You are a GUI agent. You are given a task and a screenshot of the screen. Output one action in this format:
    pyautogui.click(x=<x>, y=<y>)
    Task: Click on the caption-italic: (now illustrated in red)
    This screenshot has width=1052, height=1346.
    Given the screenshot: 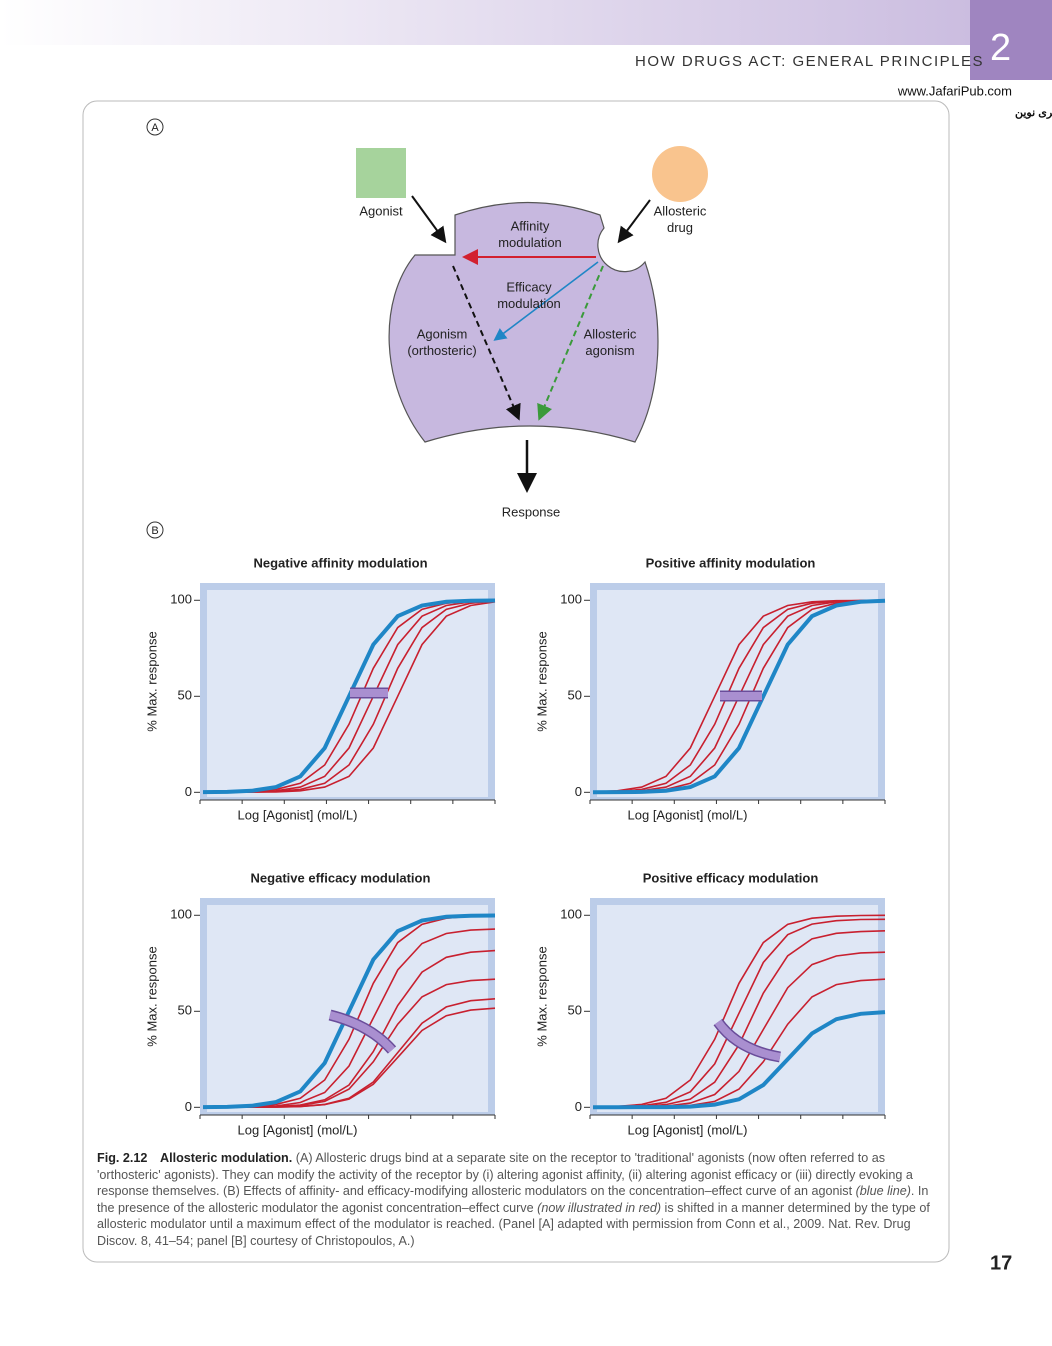 What is the action you would take?
    pyautogui.click(x=599, y=1207)
    